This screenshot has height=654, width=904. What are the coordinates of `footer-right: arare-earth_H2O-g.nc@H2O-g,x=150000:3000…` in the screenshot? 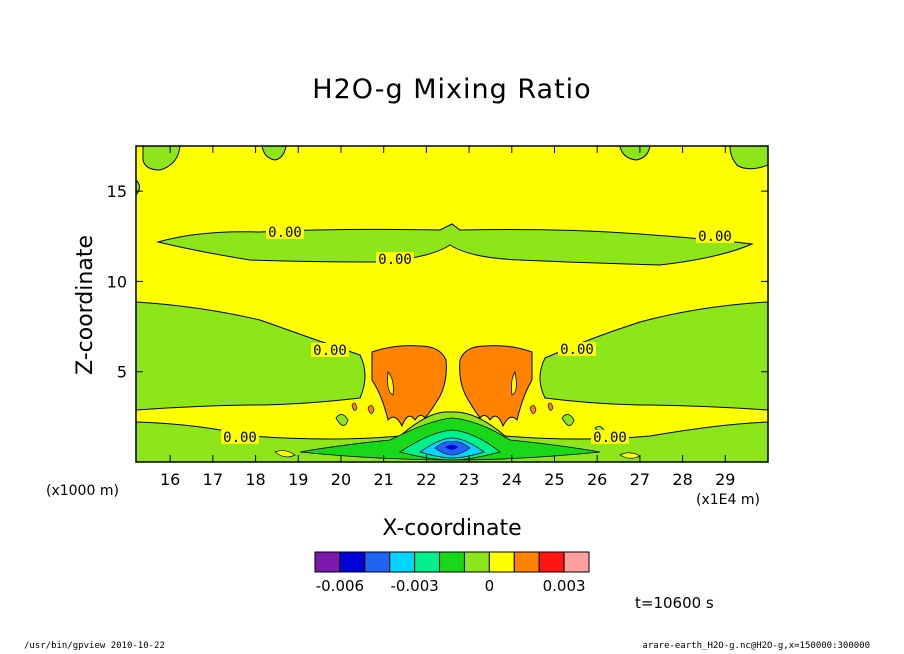 It's located at (756, 646).